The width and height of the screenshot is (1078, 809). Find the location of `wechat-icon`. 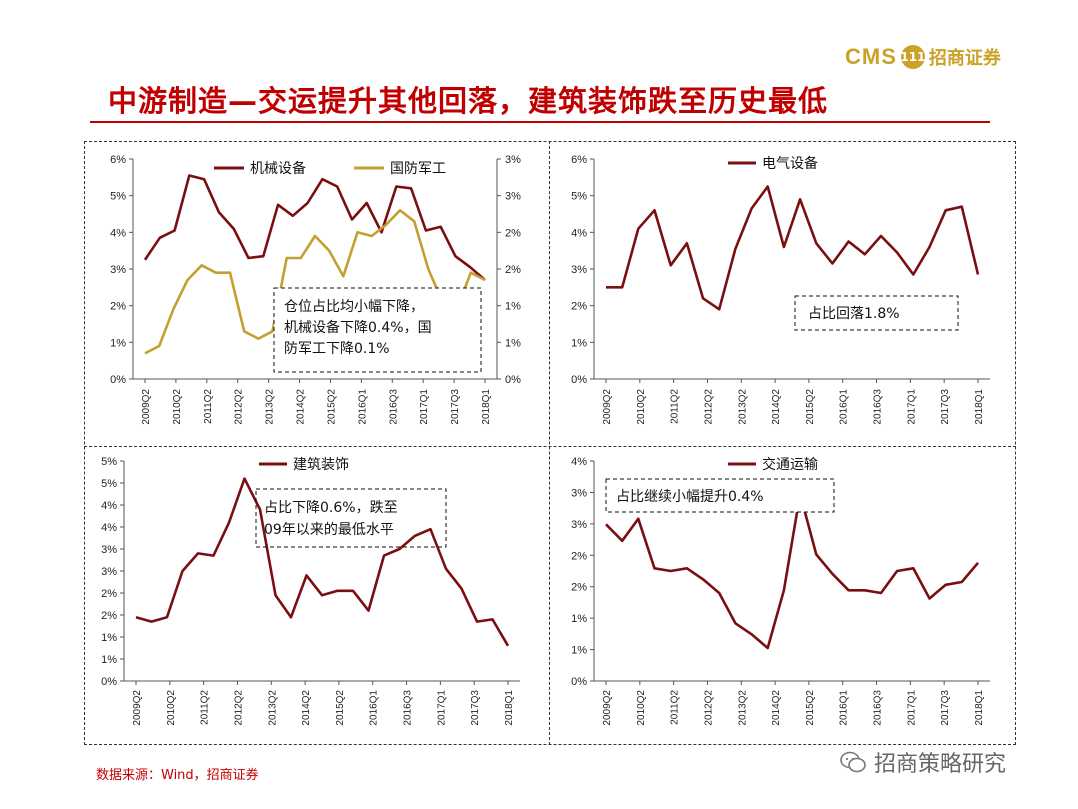

wechat-icon is located at coordinates (853, 762).